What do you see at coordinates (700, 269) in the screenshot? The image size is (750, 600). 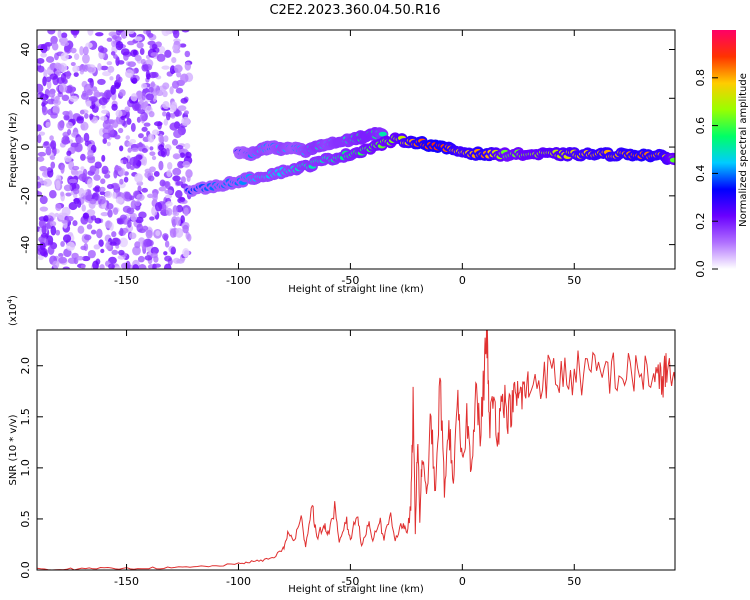 I see `colorbar-tick-label: 0.0` at bounding box center [700, 269].